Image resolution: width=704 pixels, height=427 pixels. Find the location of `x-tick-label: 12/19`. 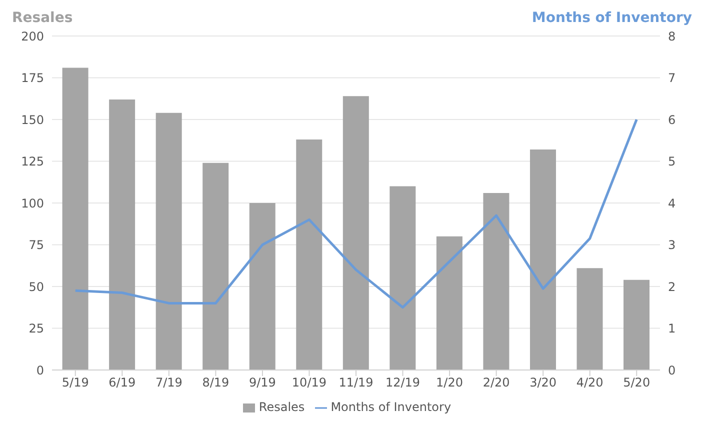

x-tick-label: 12/19 is located at coordinates (402, 383).